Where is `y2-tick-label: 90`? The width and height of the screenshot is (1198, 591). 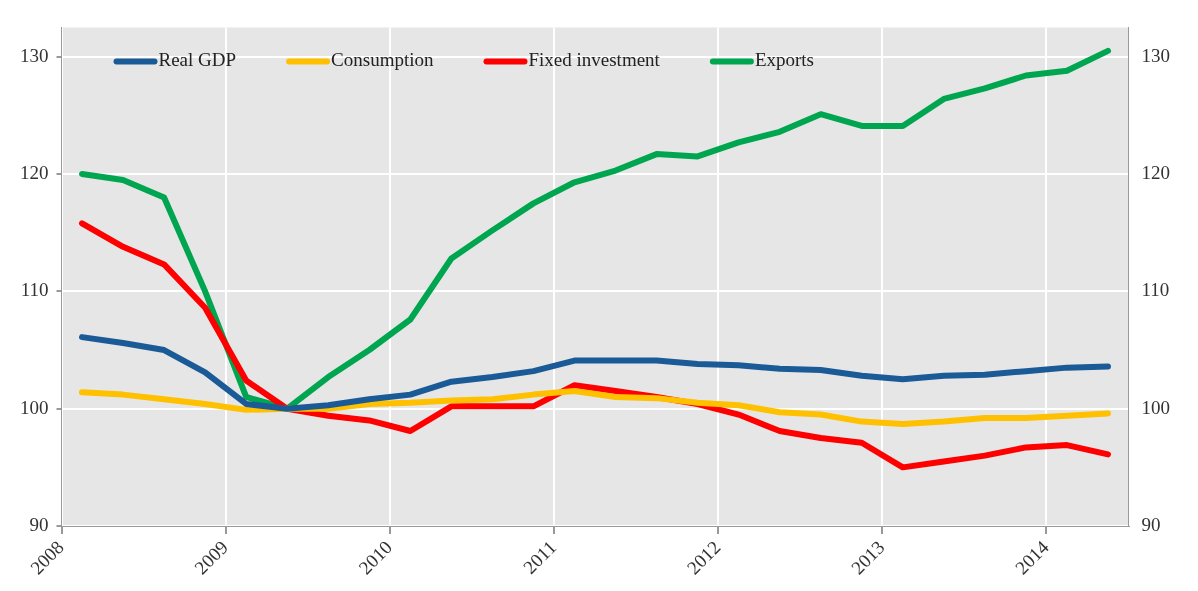
y2-tick-label: 90 is located at coordinates (1151, 524).